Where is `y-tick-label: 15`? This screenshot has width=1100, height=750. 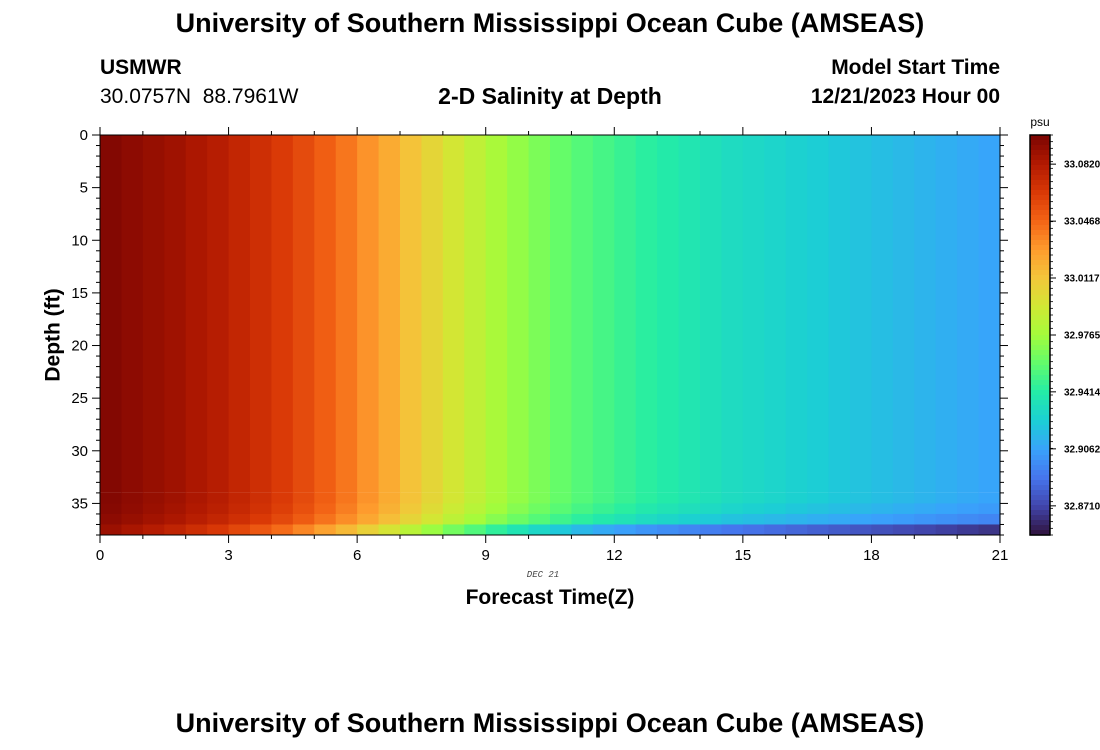 y-tick-label: 15 is located at coordinates (79, 293).